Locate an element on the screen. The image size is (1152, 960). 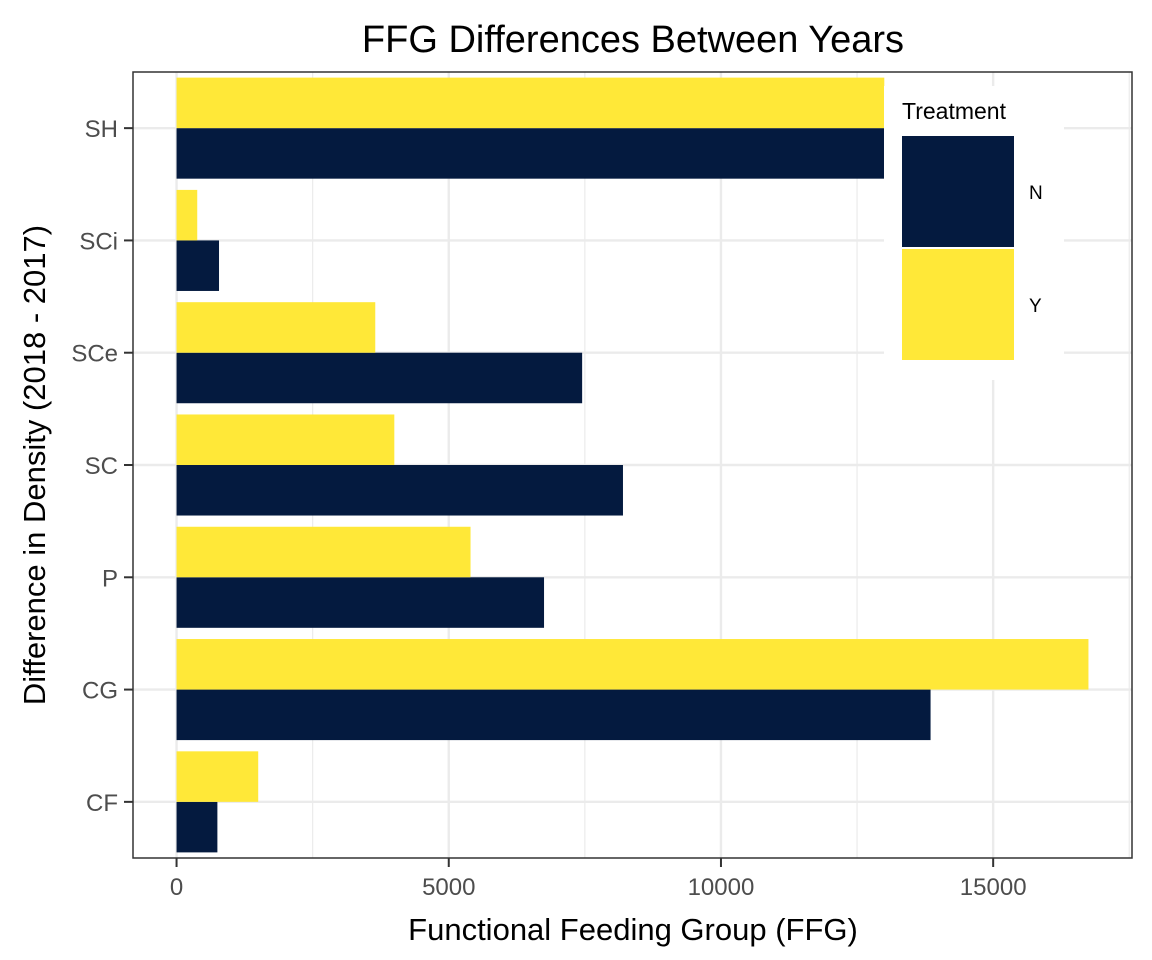
bar-n-sce is located at coordinates (379, 378).